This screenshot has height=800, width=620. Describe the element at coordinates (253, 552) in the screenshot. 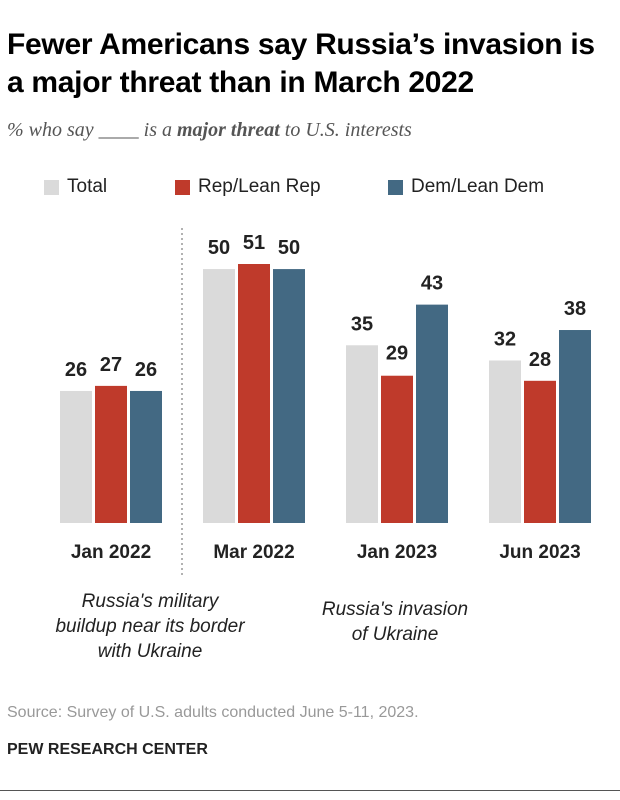

I see `category-label-mar-2022: Mar 2022` at that location.